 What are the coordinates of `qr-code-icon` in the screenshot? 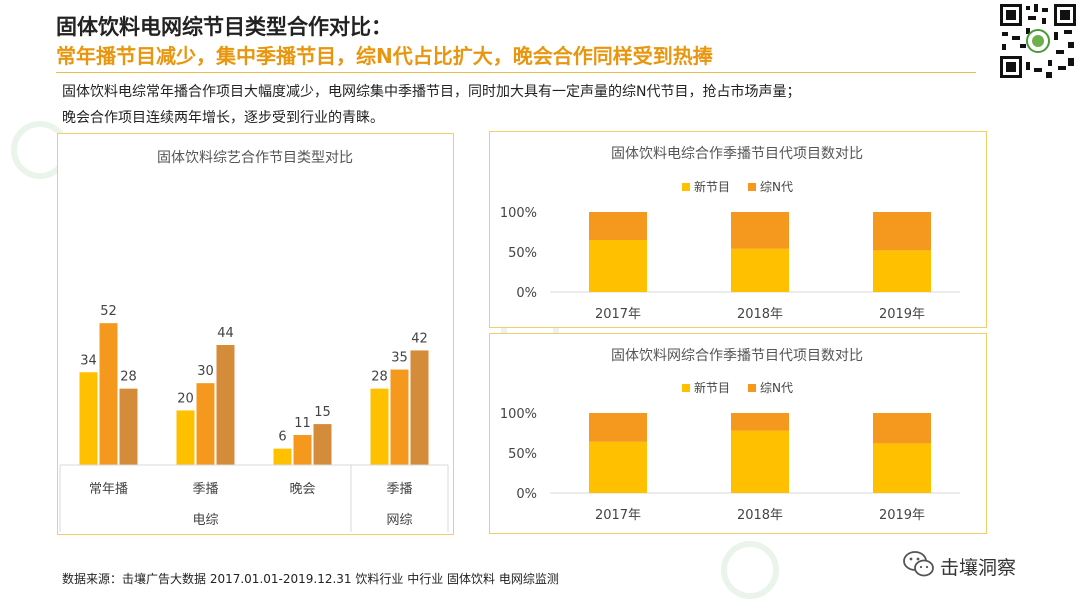 It's located at (1038, 41).